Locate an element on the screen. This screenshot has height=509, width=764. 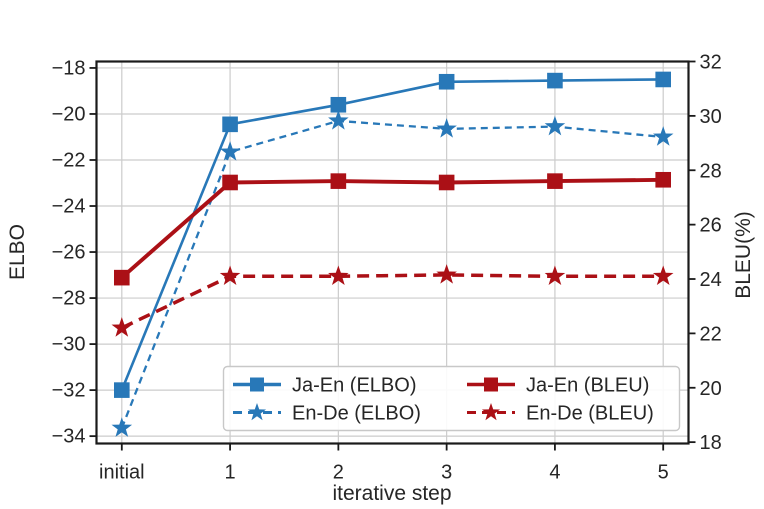
x-tick-label: initial is located at coordinates (122, 473).